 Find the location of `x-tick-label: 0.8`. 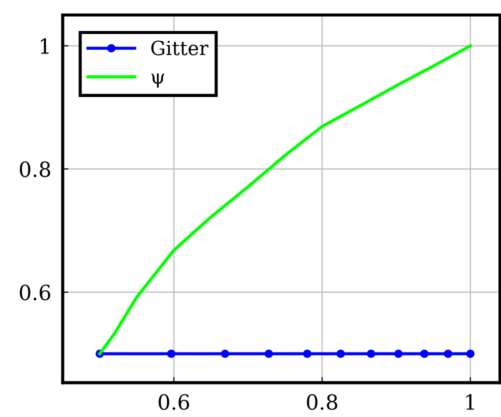

x-tick-label: 0.8 is located at coordinates (322, 402).